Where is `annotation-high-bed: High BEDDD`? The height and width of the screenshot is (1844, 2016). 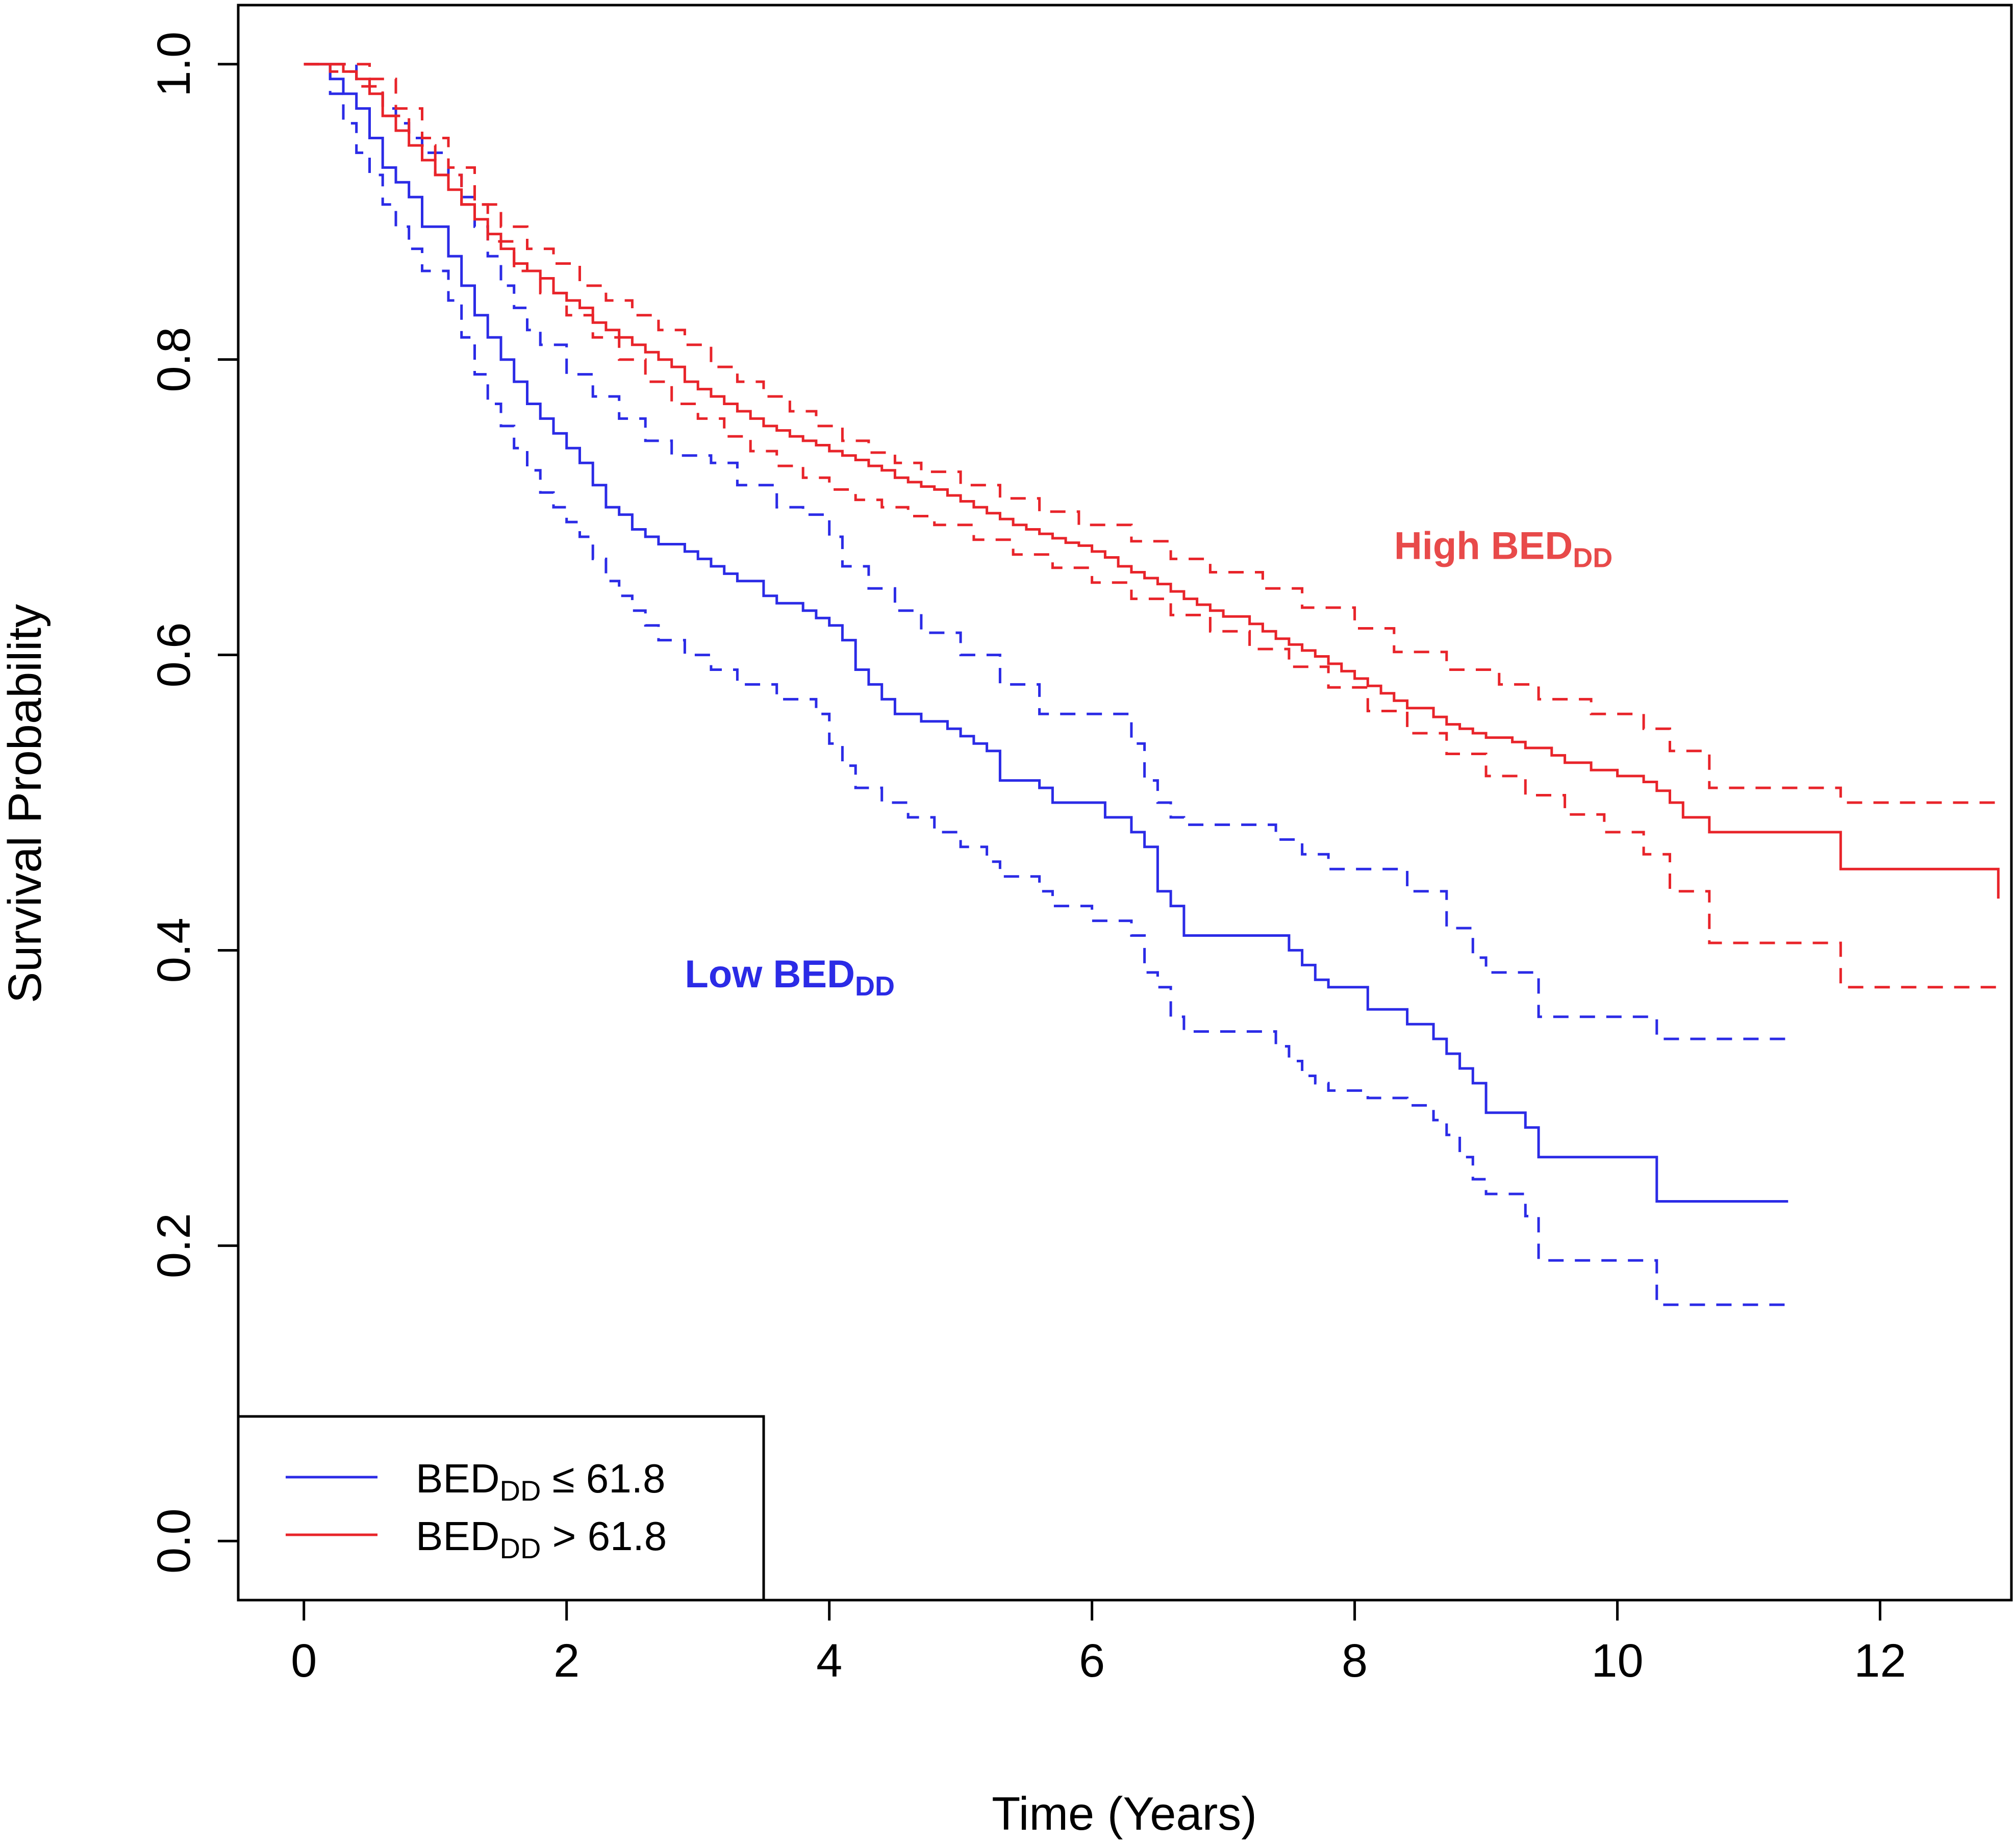
annotation-high-bed: High BEDDD is located at coordinates (1503, 548).